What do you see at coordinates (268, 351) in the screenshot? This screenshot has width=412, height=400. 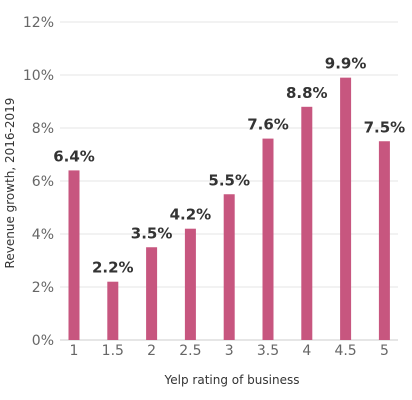 I see `x-tick-label: 3.5` at bounding box center [268, 351].